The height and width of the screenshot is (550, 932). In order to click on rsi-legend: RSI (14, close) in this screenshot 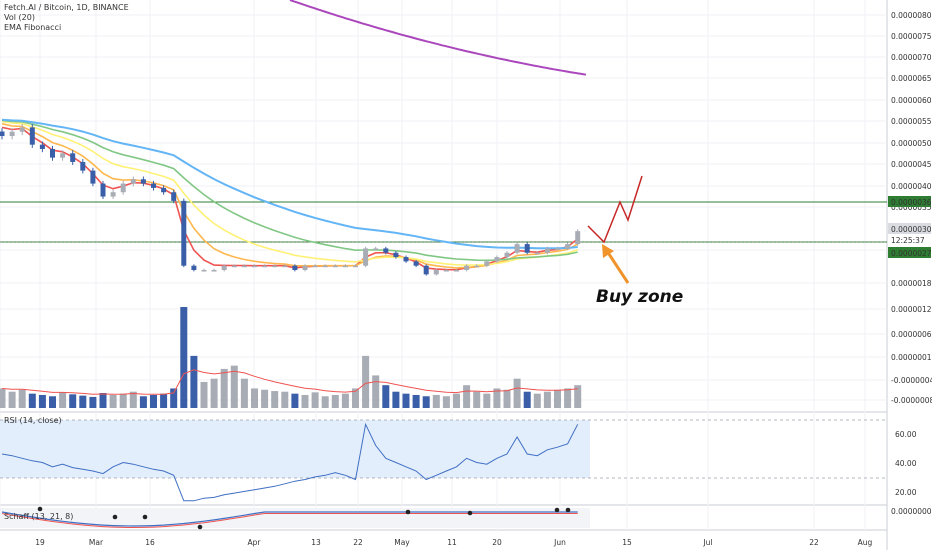, I will do `click(33, 420)`.